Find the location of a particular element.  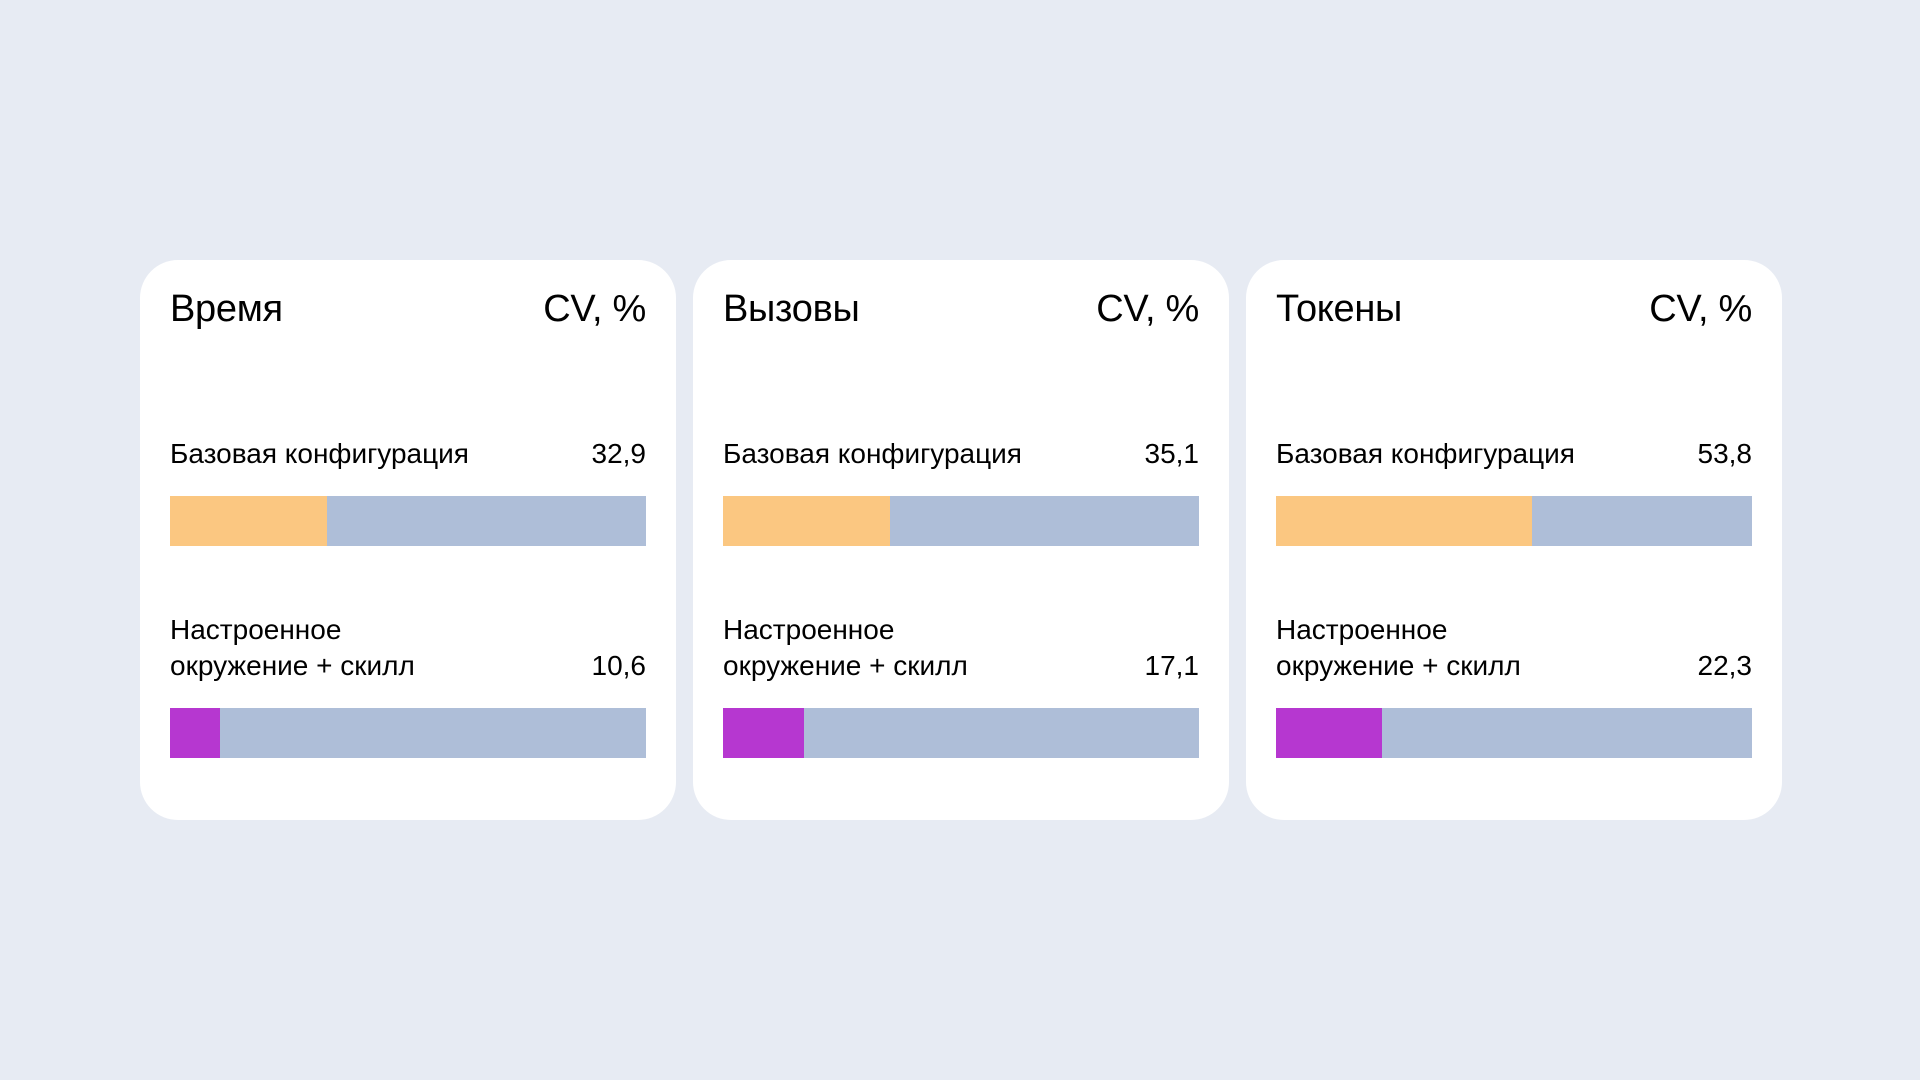

card-header: Вызовы CV, % is located at coordinates (961, 309).